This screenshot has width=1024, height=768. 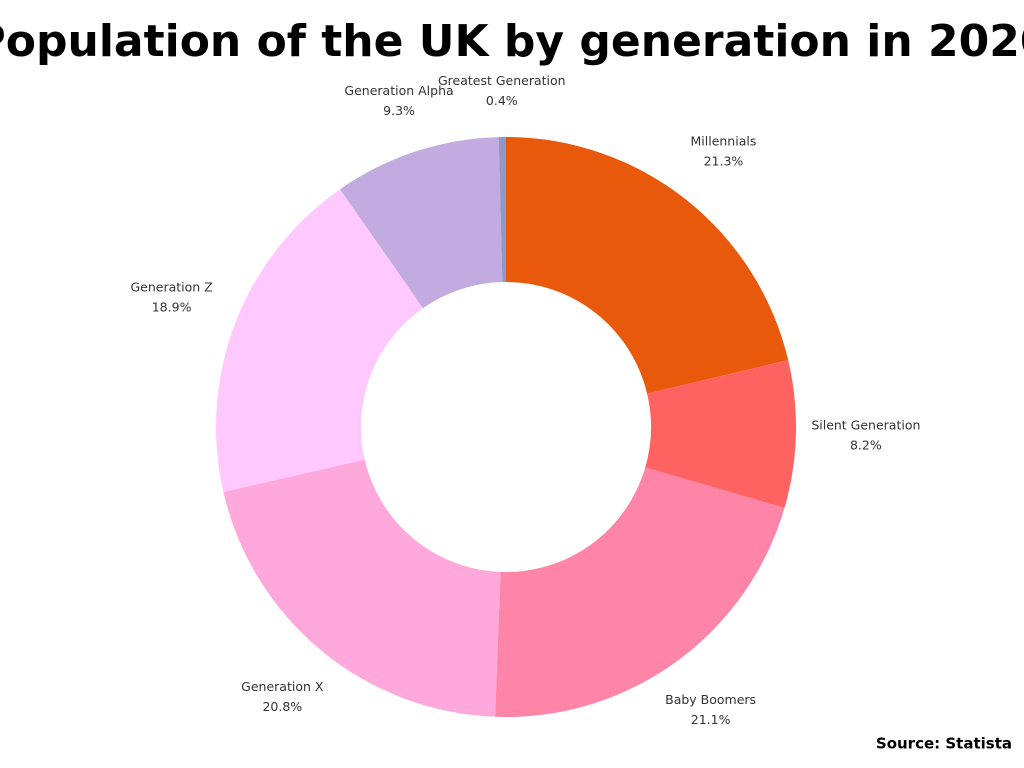 What do you see at coordinates (398, 90) in the screenshot?
I see `slice-label: Generation Alpha` at bounding box center [398, 90].